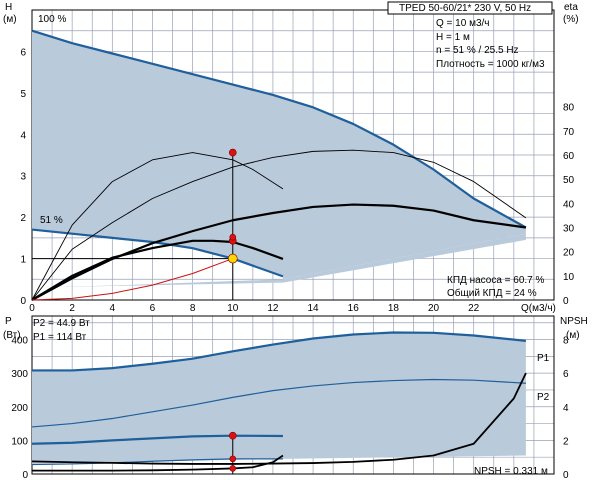 This screenshot has height=480, width=592. I want to click on density-value: Плотность = 1000 кг/м3, so click(490, 64).